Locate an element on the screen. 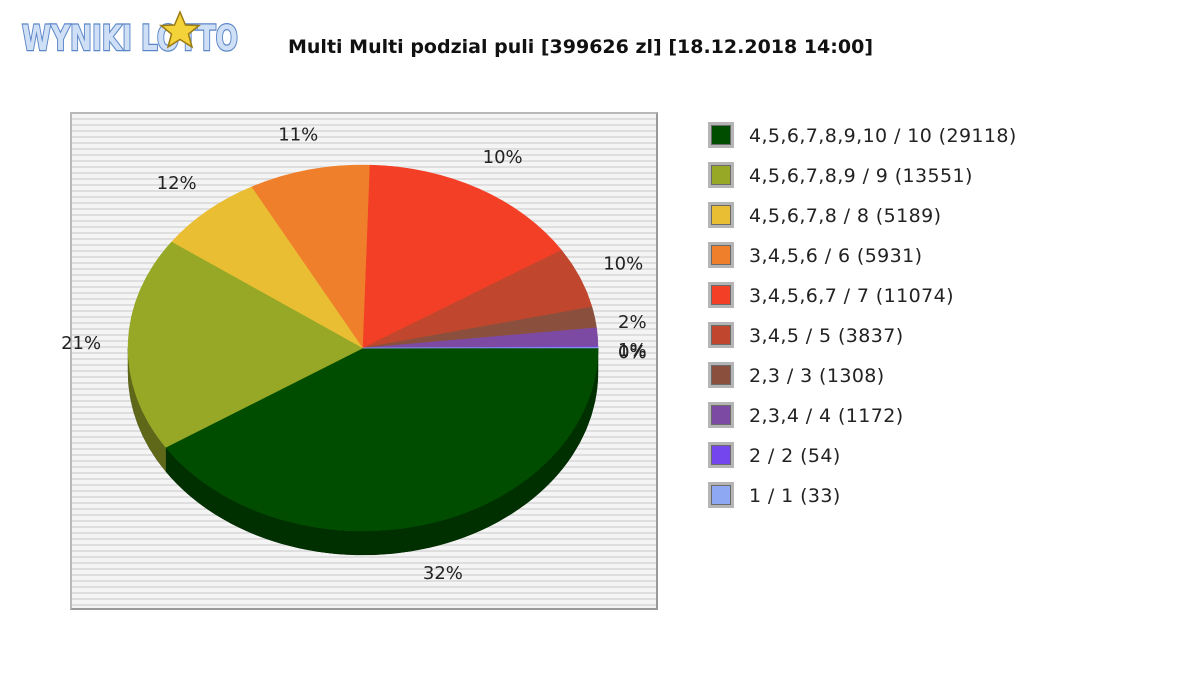 This screenshot has height=680, width=1200. logo-text: WYNIKI LOTTO is located at coordinates (130, 39).